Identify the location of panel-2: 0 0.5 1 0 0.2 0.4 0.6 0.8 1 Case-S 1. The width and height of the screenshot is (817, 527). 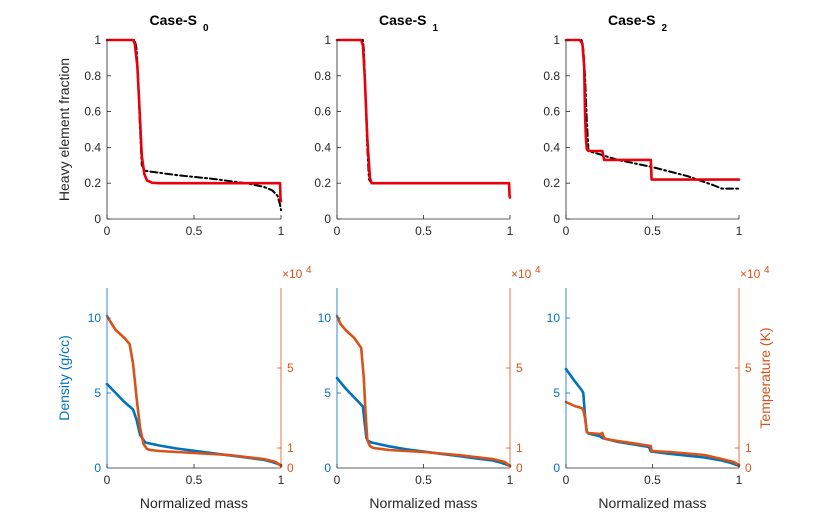
(413, 125).